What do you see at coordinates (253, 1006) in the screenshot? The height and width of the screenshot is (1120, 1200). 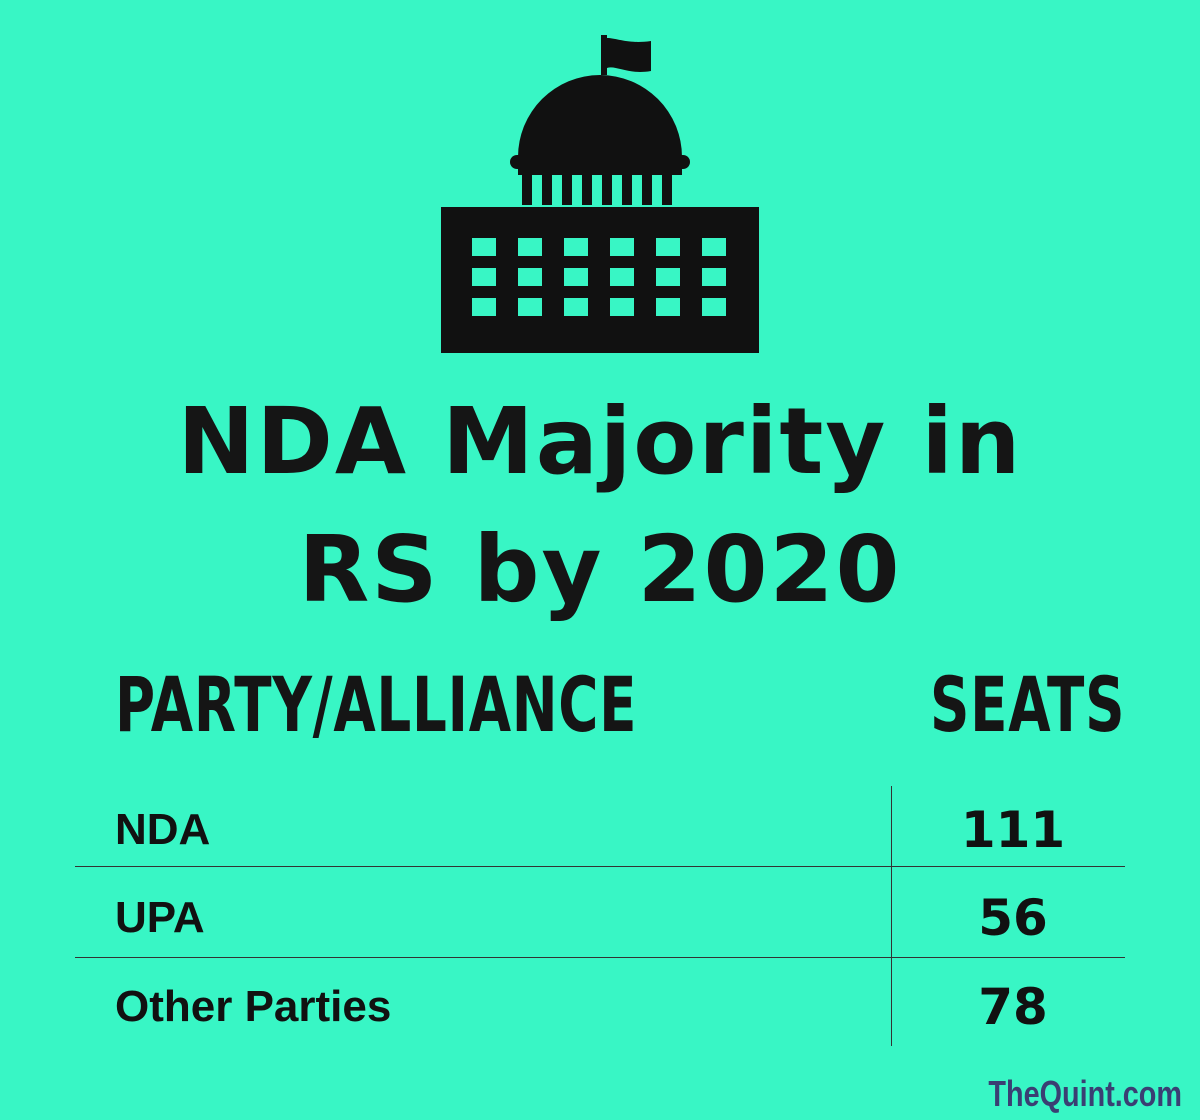 I see `table-row-party: Other Parties` at bounding box center [253, 1006].